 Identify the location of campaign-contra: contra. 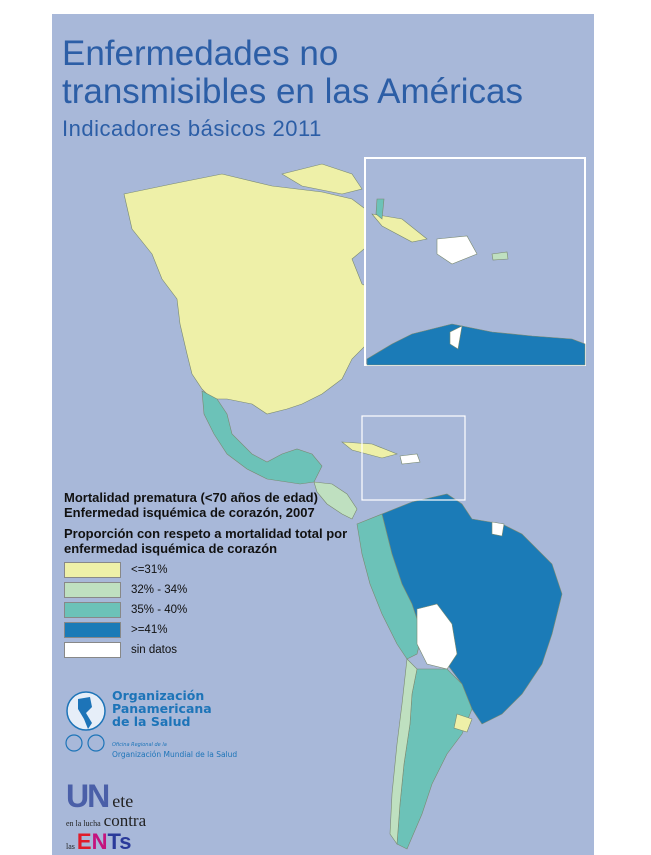
(125, 820).